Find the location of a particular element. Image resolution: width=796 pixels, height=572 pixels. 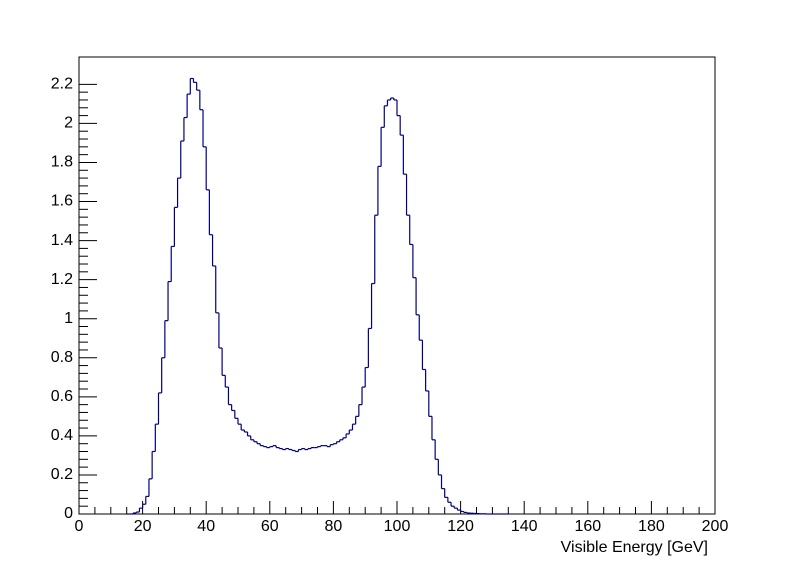

y-tick-label: 1.2 is located at coordinates (62, 279).